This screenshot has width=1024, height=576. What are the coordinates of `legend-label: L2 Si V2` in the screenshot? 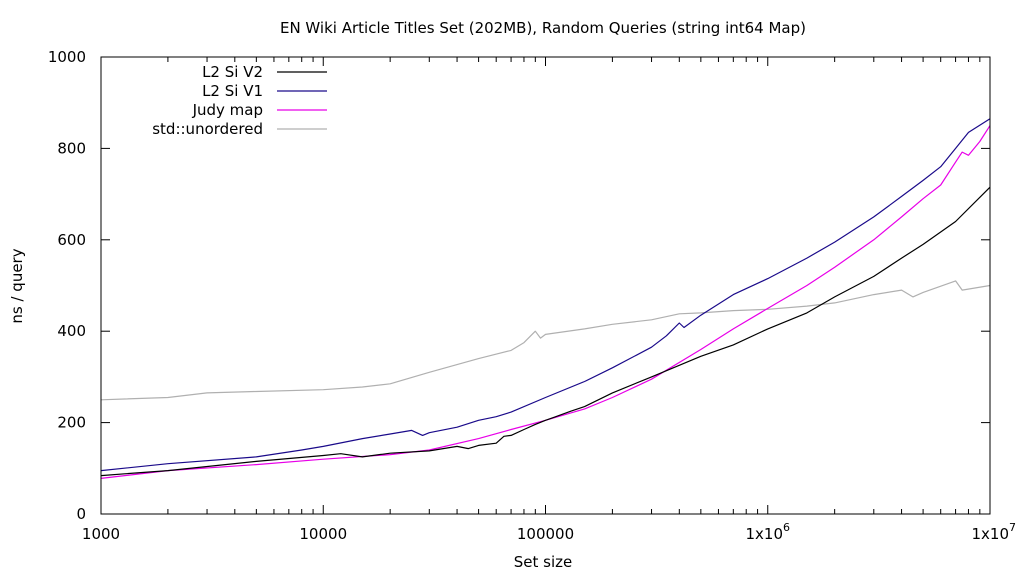 It's located at (232, 72).